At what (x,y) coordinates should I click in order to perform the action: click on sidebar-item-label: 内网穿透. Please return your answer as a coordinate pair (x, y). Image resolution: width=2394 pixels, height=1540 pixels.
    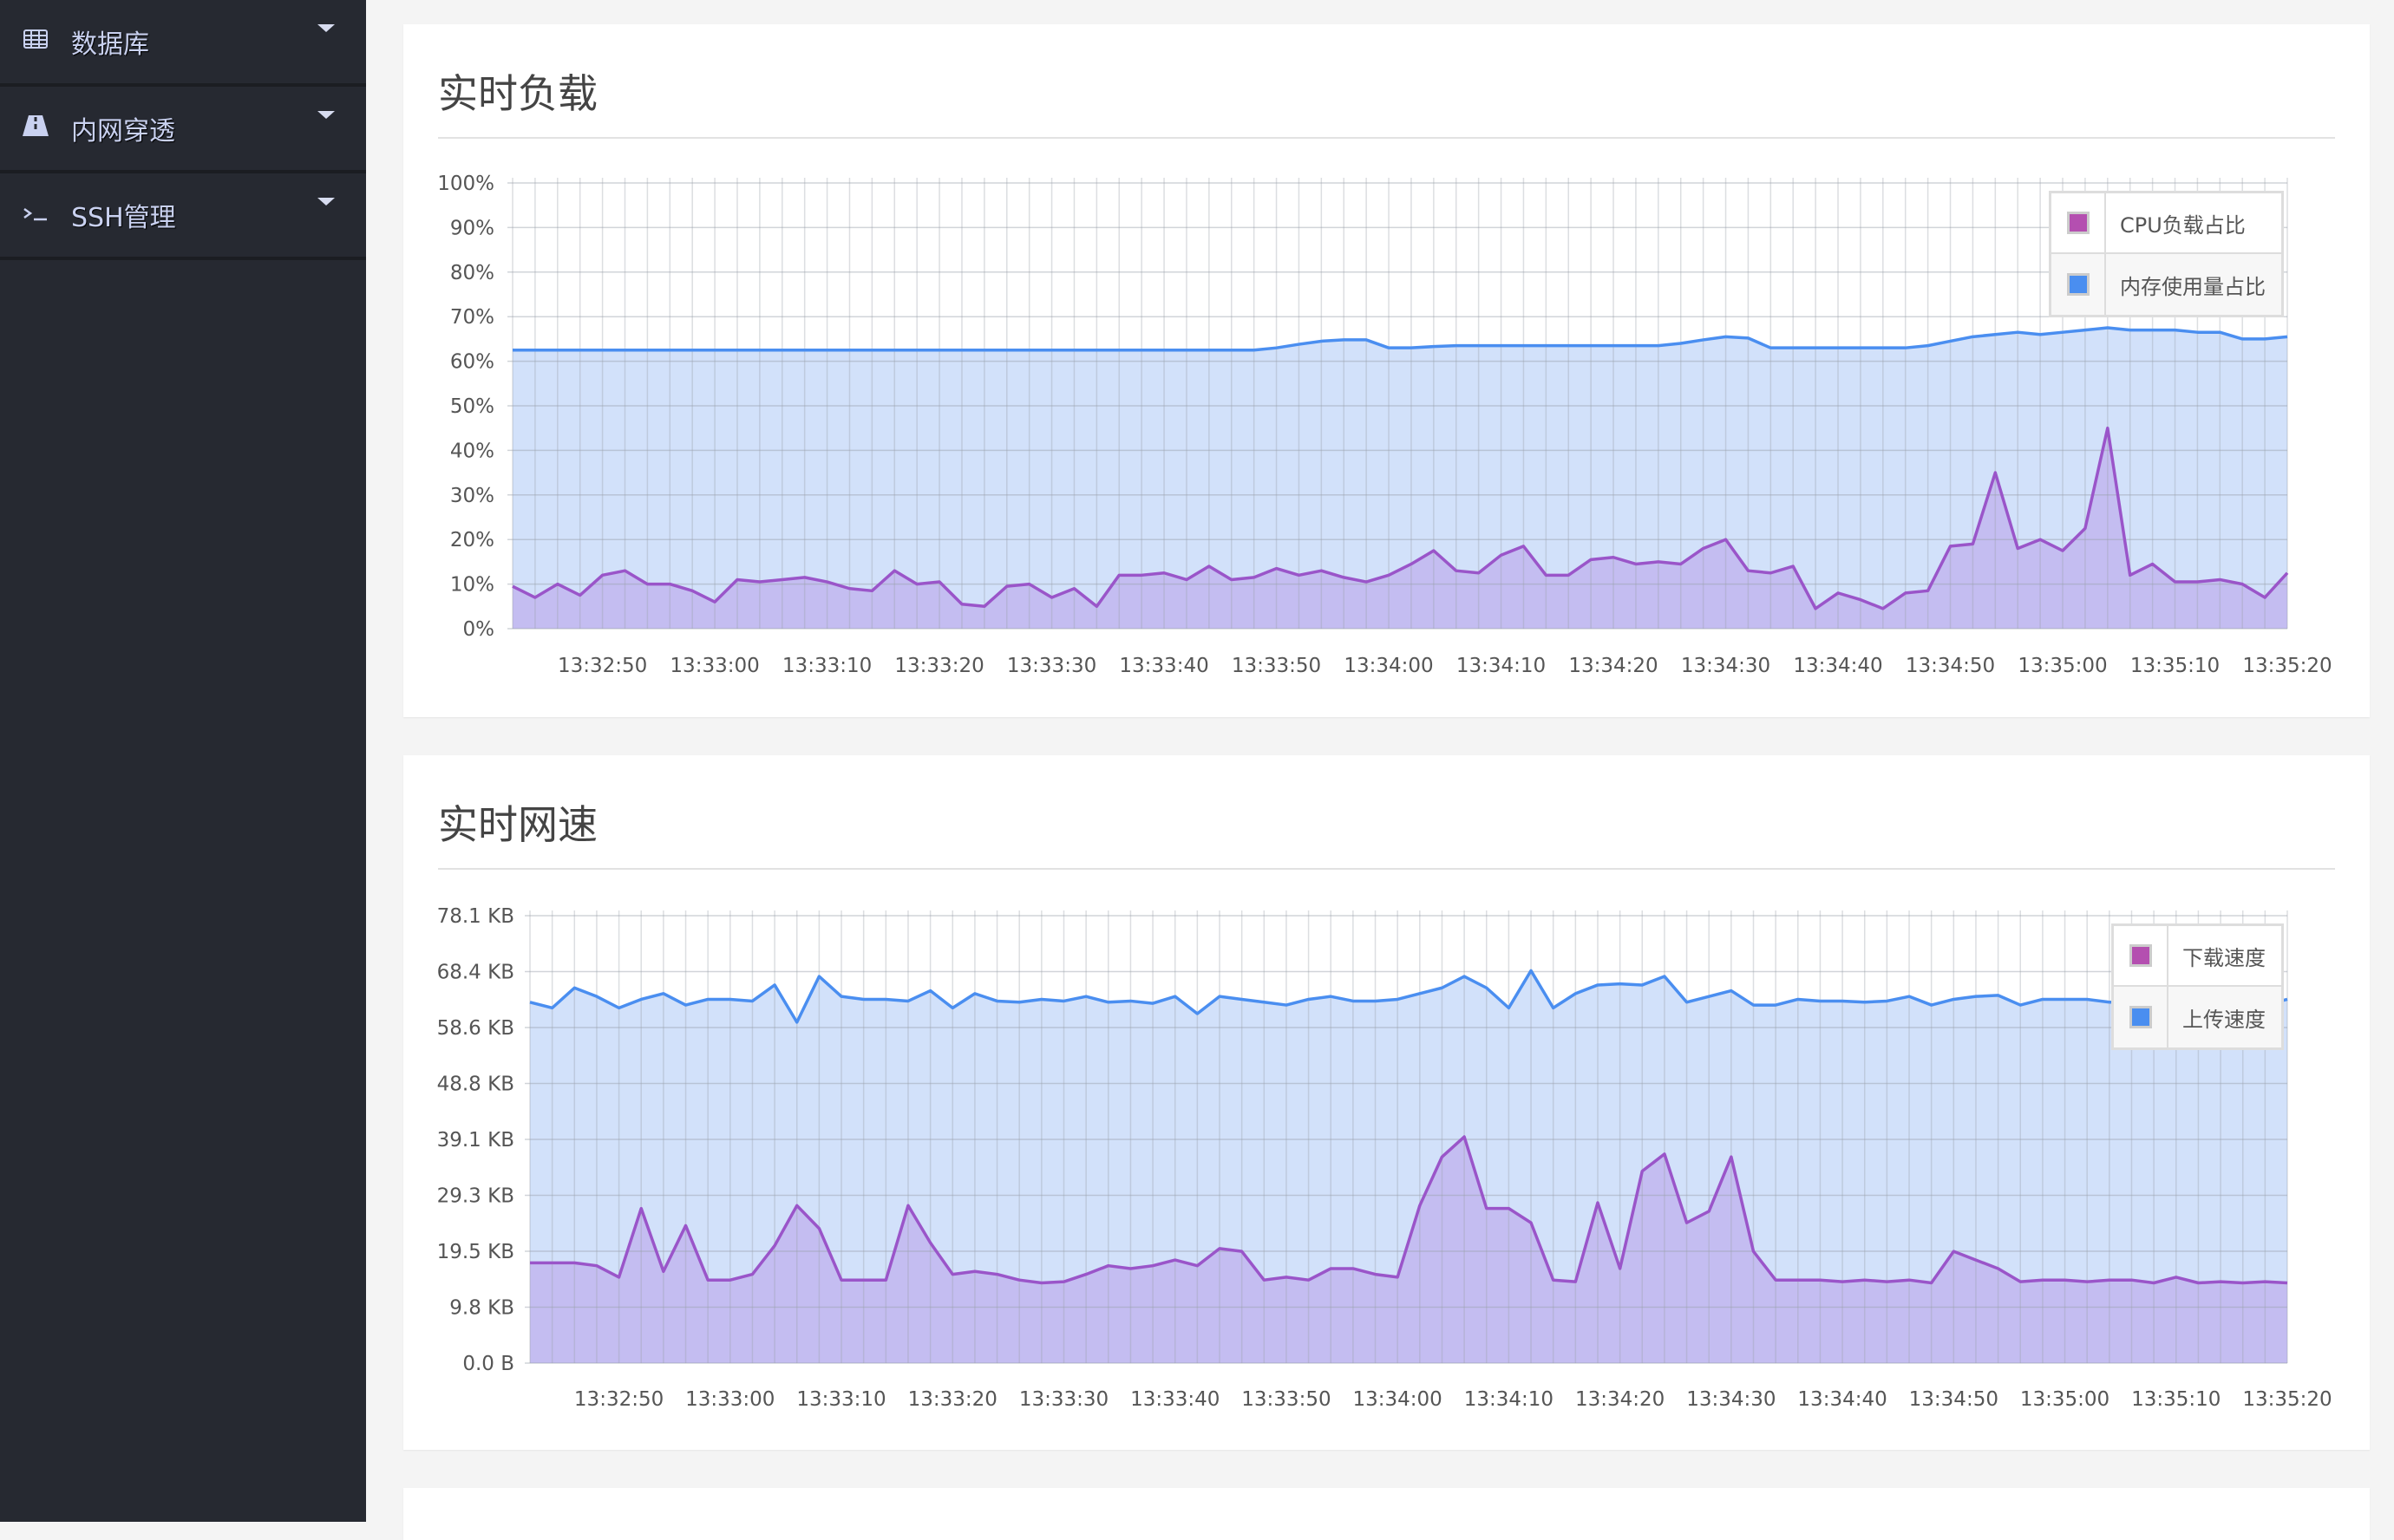
    Looking at the image, I should click on (123, 131).